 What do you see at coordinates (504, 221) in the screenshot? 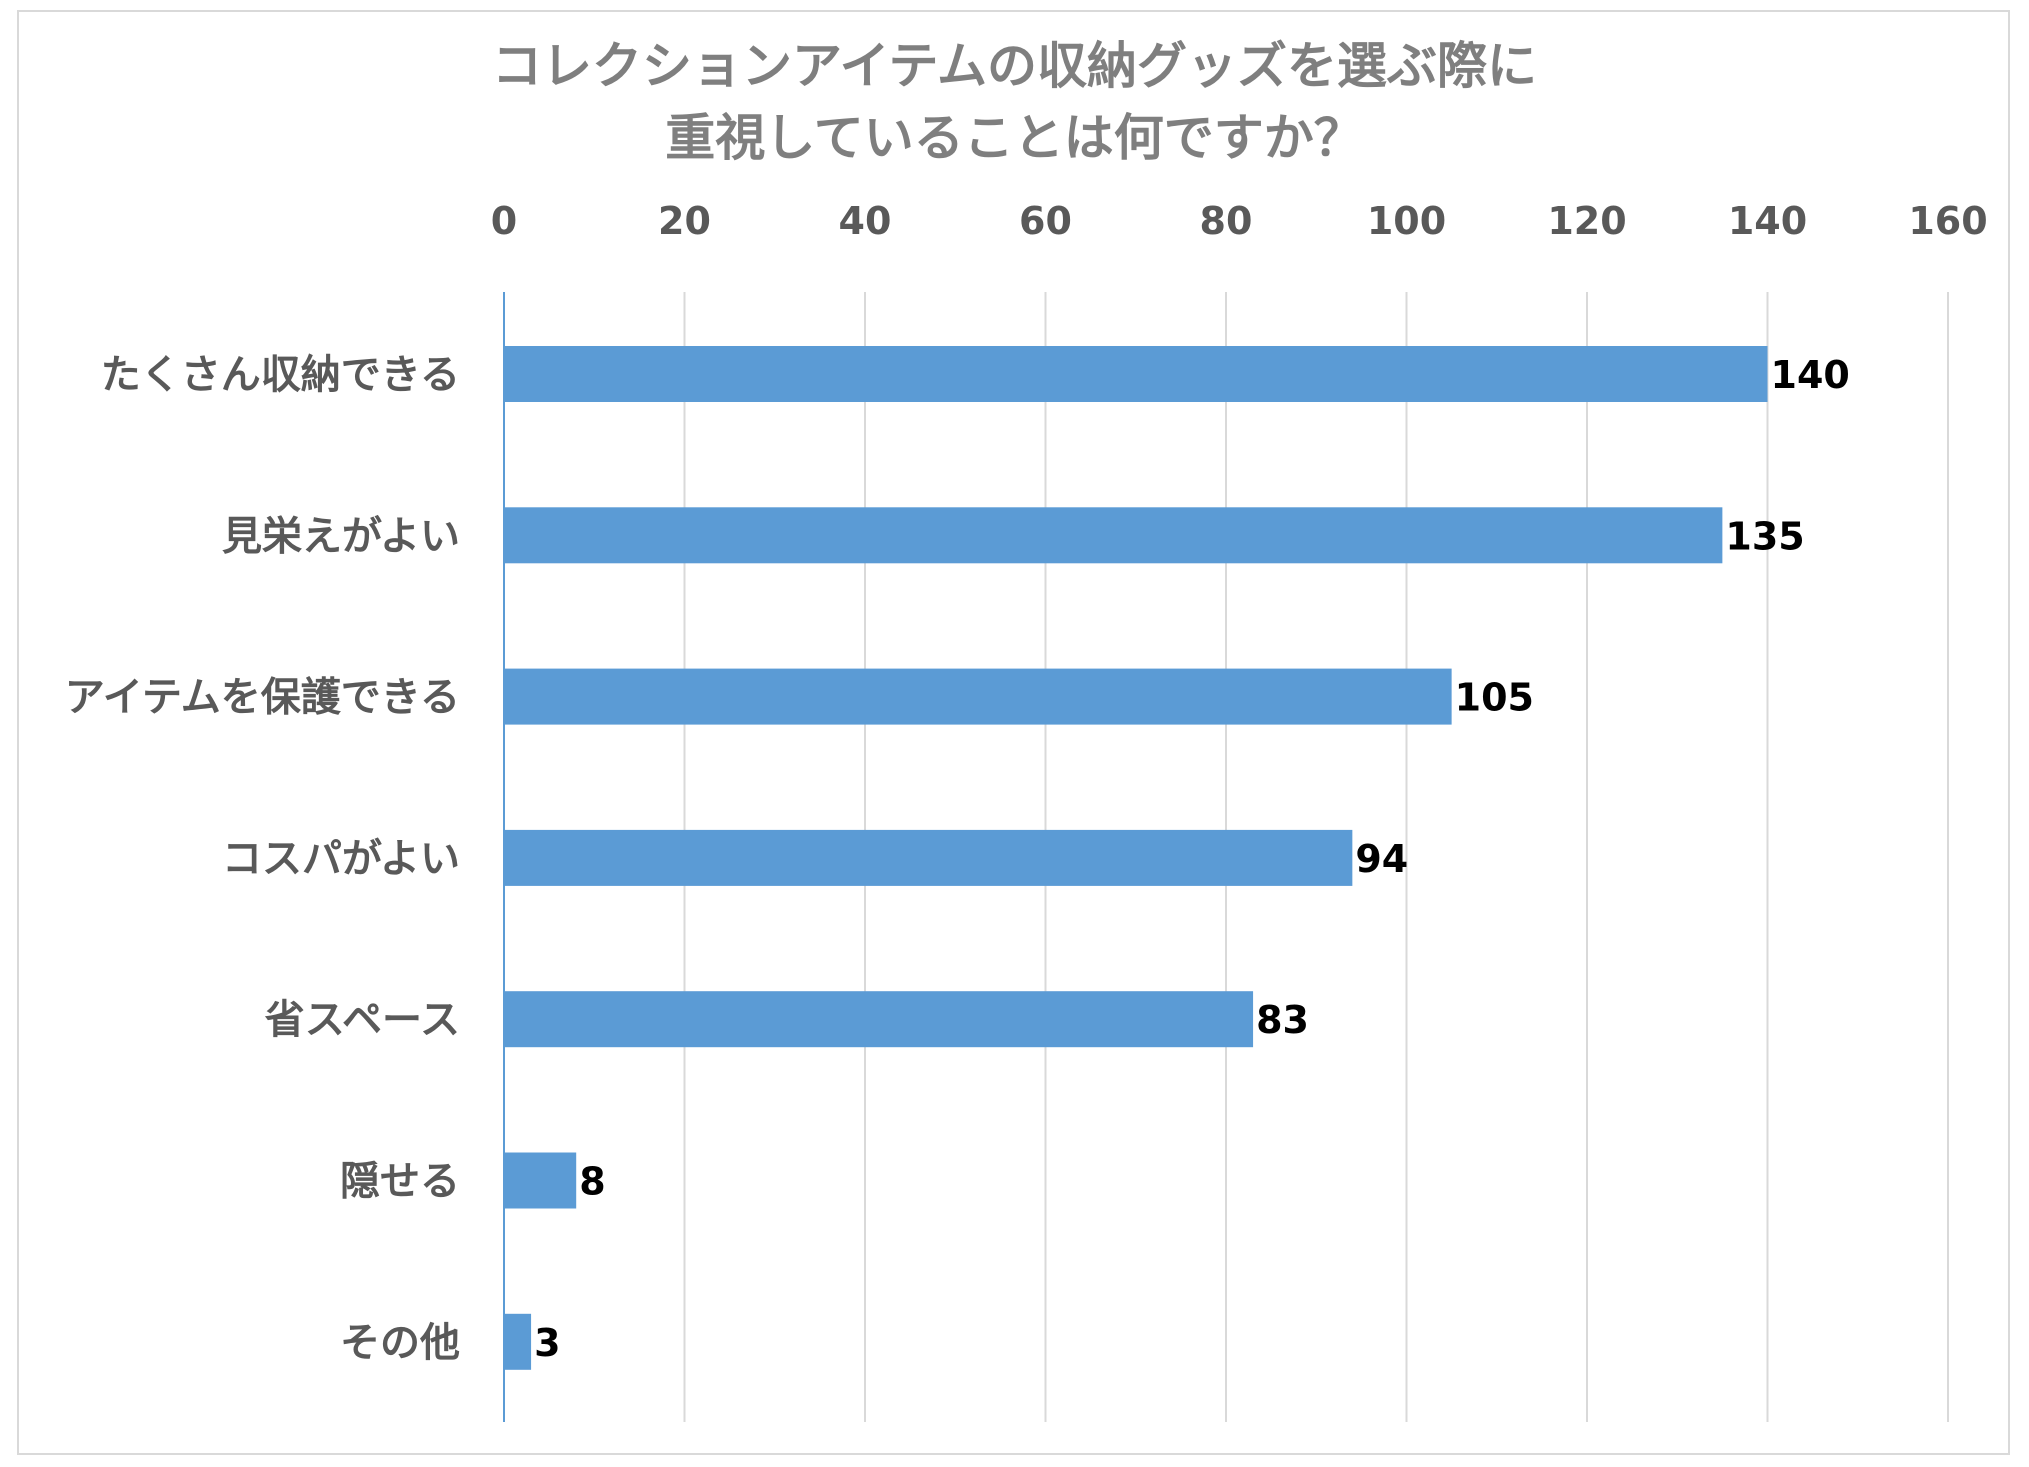
I see `x-tick-label: 0` at bounding box center [504, 221].